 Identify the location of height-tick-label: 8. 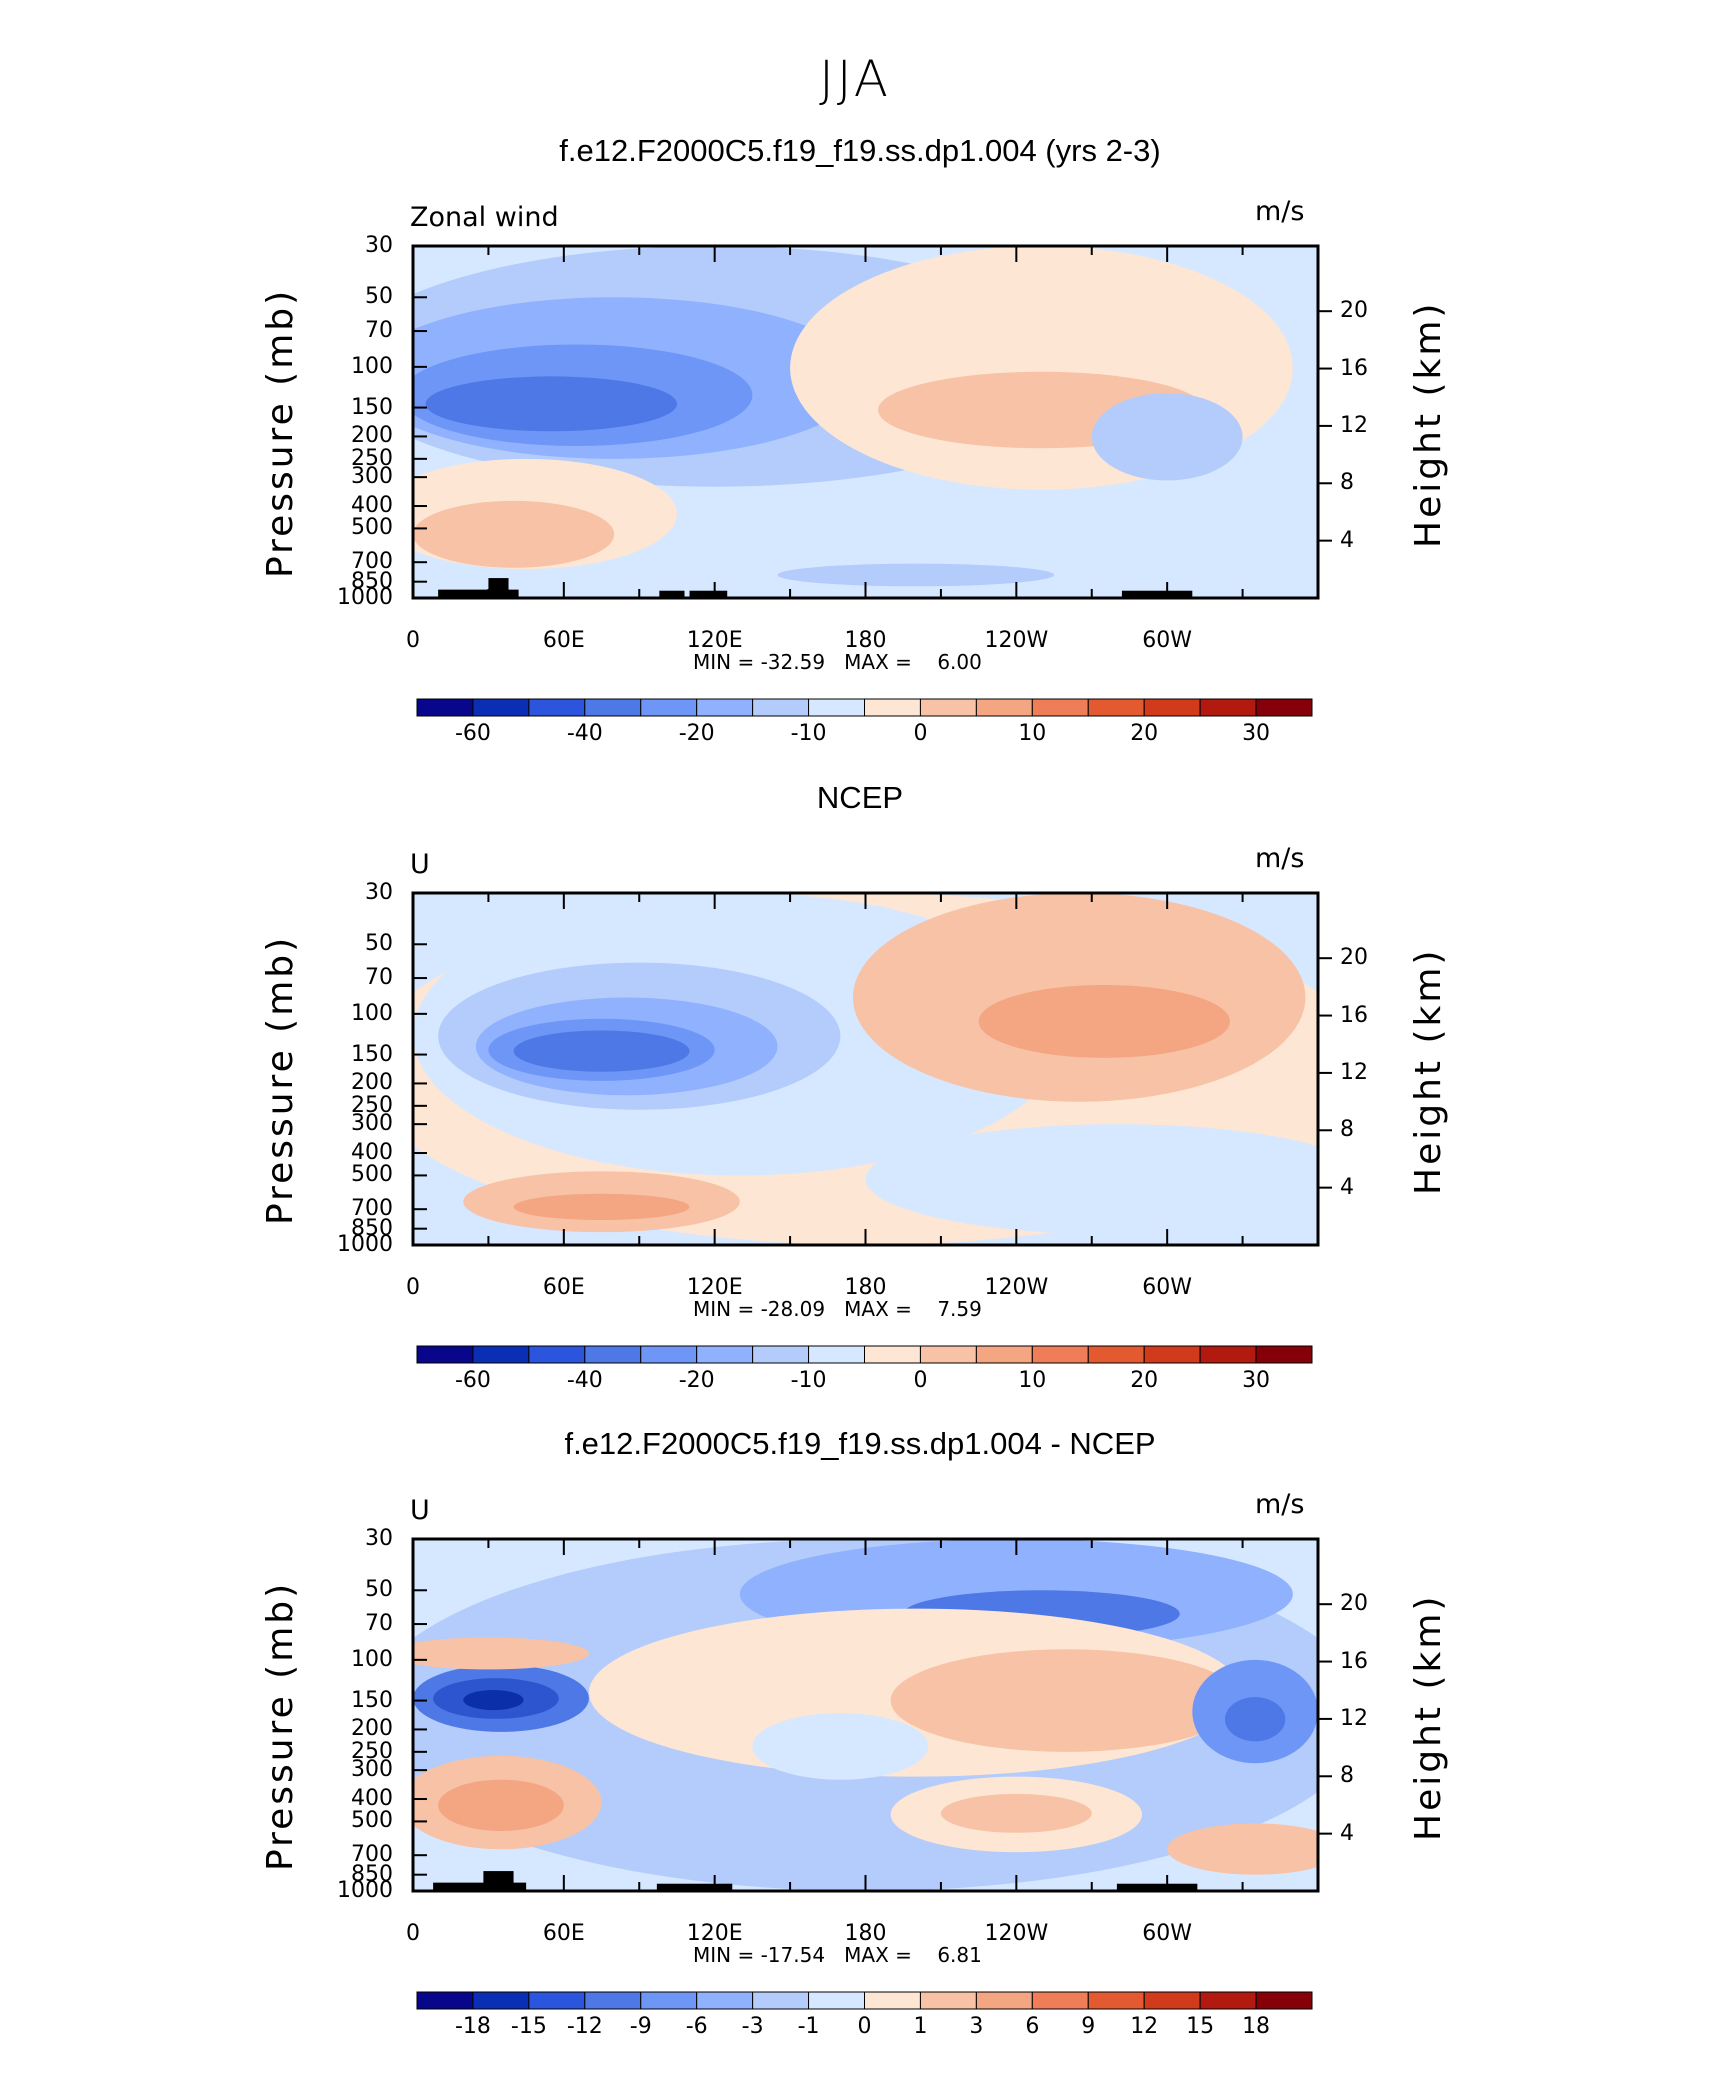
(1347, 1776).